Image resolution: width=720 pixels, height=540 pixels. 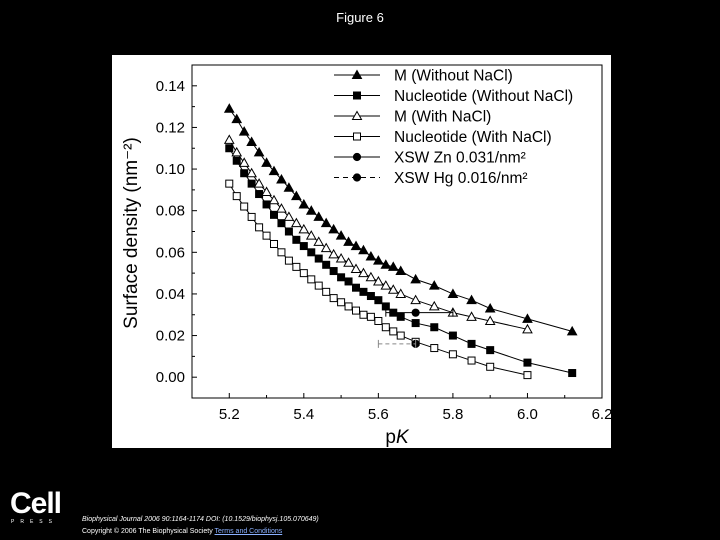 What do you see at coordinates (229, 414) in the screenshot?
I see `x-tick-label: 5.2` at bounding box center [229, 414].